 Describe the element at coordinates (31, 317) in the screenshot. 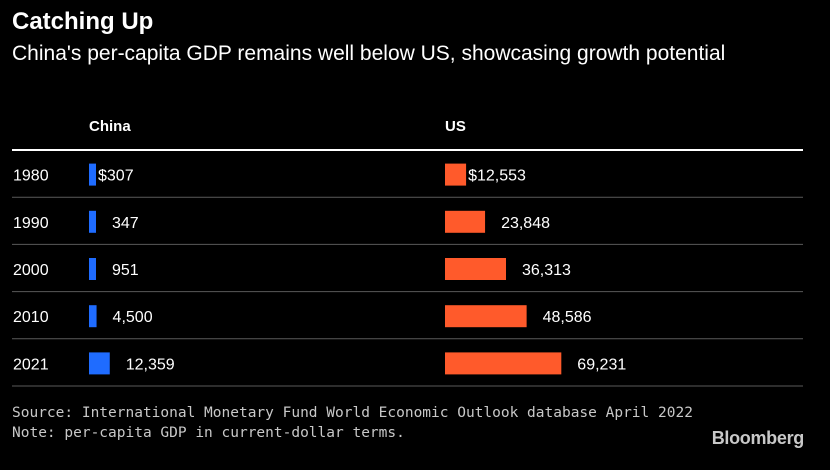

I see `category-label: 2010` at that location.